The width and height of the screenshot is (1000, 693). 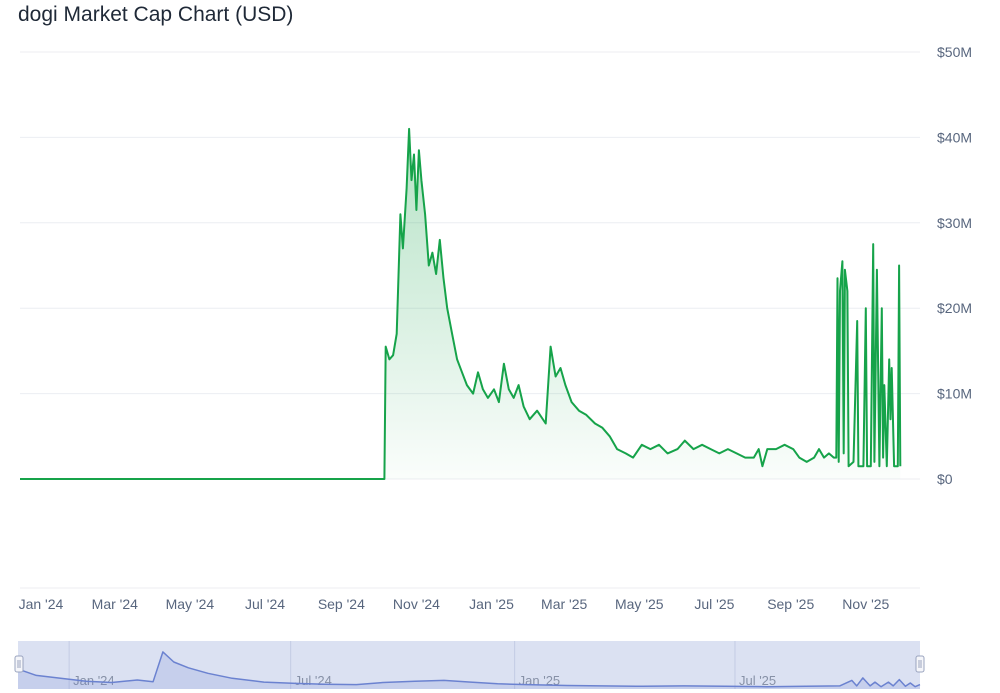 What do you see at coordinates (865, 604) in the screenshot?
I see `x-tick-label: Nov '25` at bounding box center [865, 604].